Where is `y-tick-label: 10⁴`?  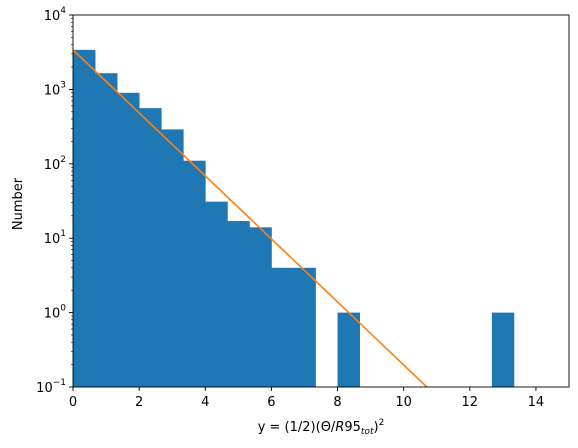 y-tick-label: 10⁴ is located at coordinates (55, 15).